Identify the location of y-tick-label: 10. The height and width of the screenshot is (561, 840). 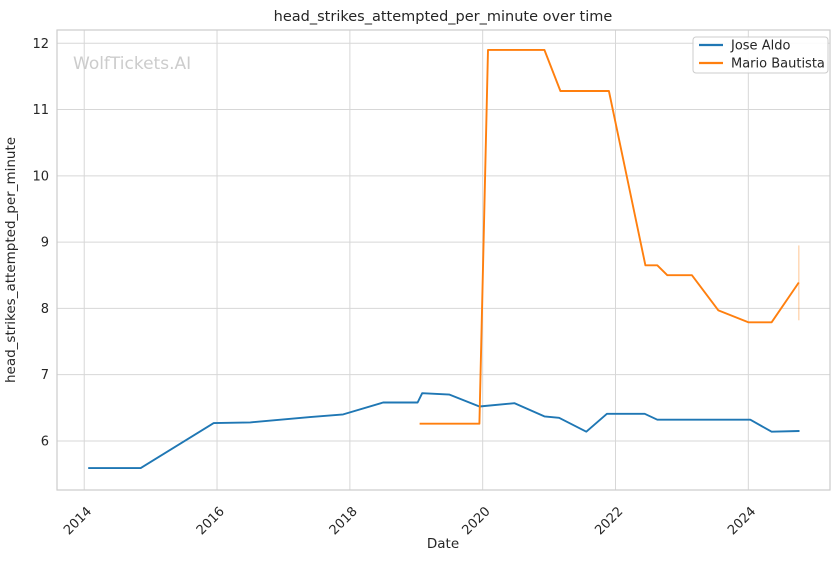
(40, 176).